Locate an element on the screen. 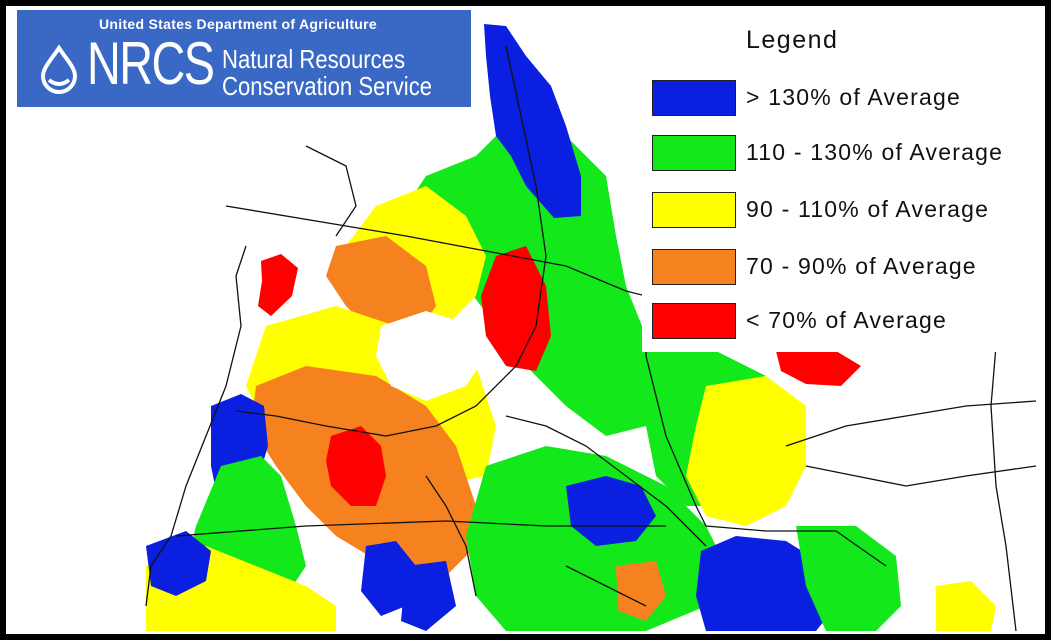 This screenshot has width=1051, height=640. state-boundary-canada is located at coordinates (436, 251).